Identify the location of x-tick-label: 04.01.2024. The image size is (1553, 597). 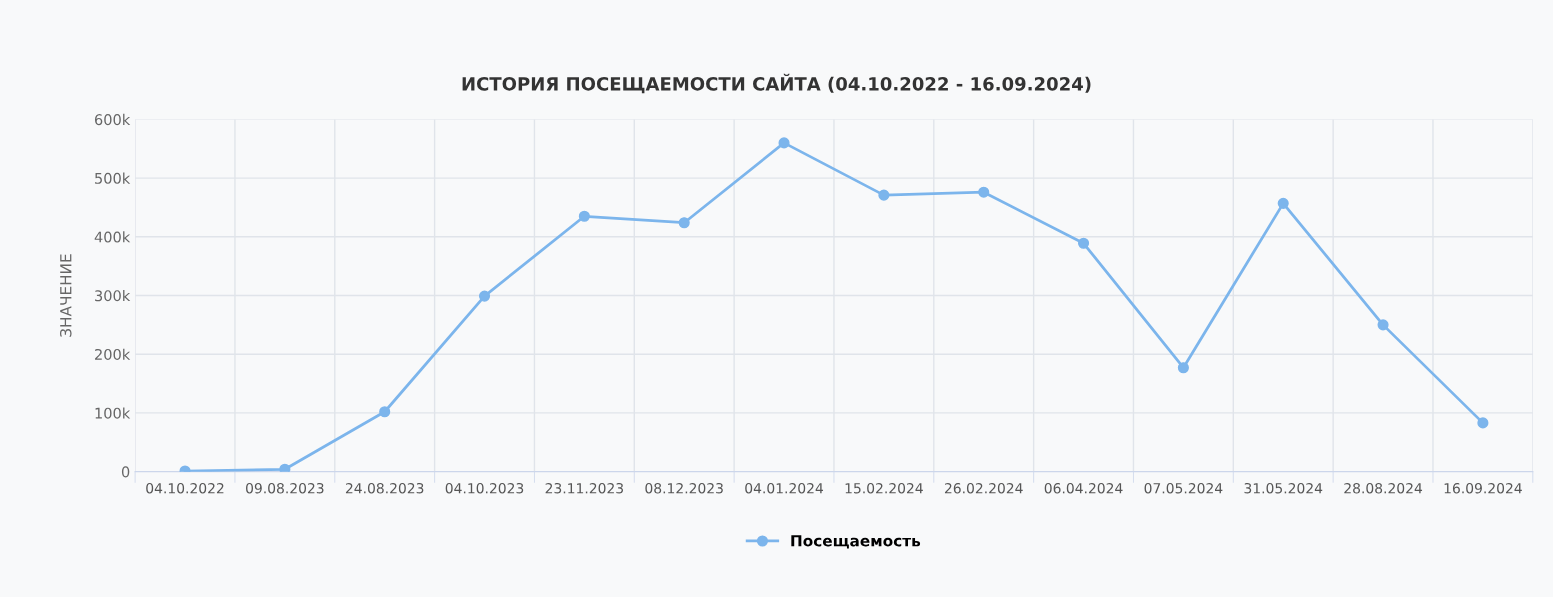
(784, 488).